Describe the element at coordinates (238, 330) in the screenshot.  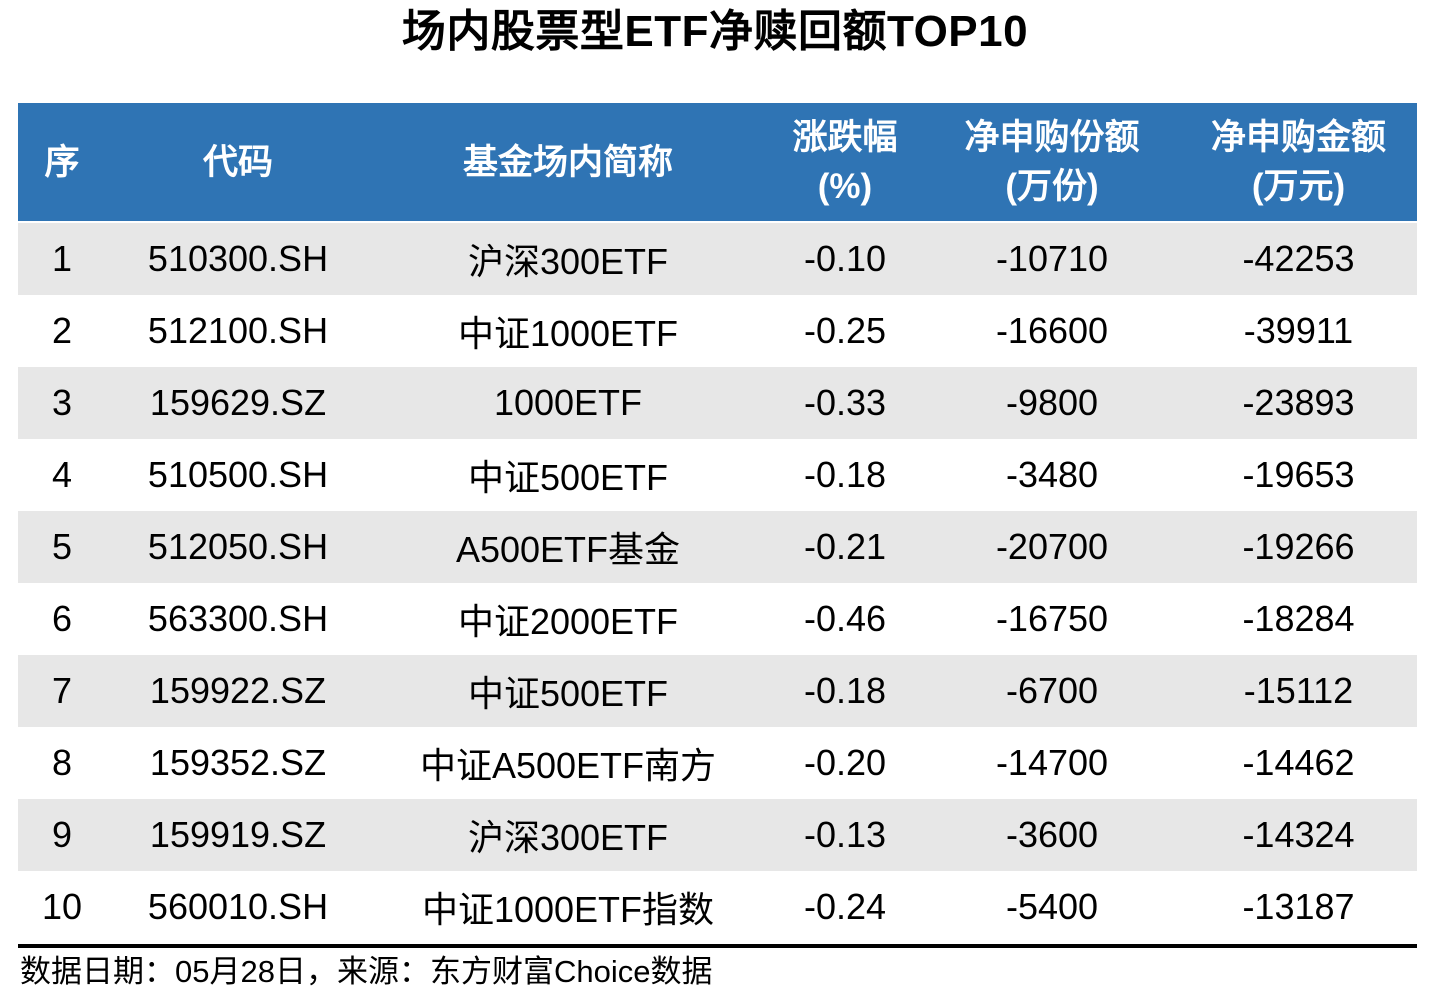
I see `cell-code: 512100.SH` at that location.